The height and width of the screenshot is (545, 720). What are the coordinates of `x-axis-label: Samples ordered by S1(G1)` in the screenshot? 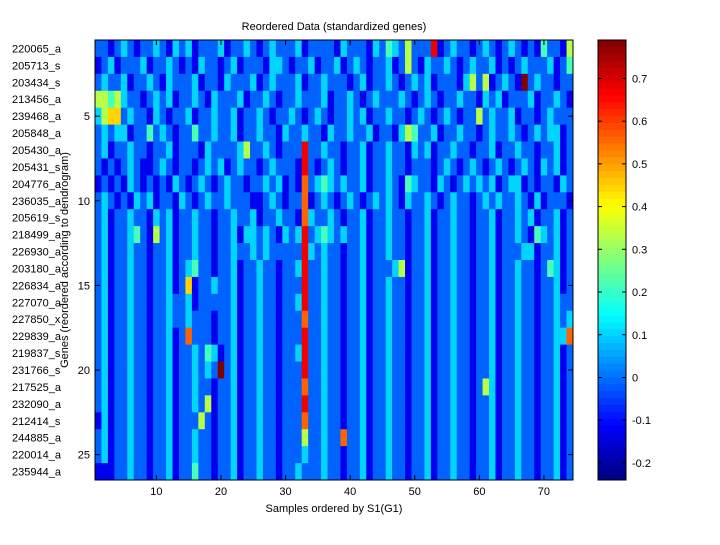 It's located at (334, 509).